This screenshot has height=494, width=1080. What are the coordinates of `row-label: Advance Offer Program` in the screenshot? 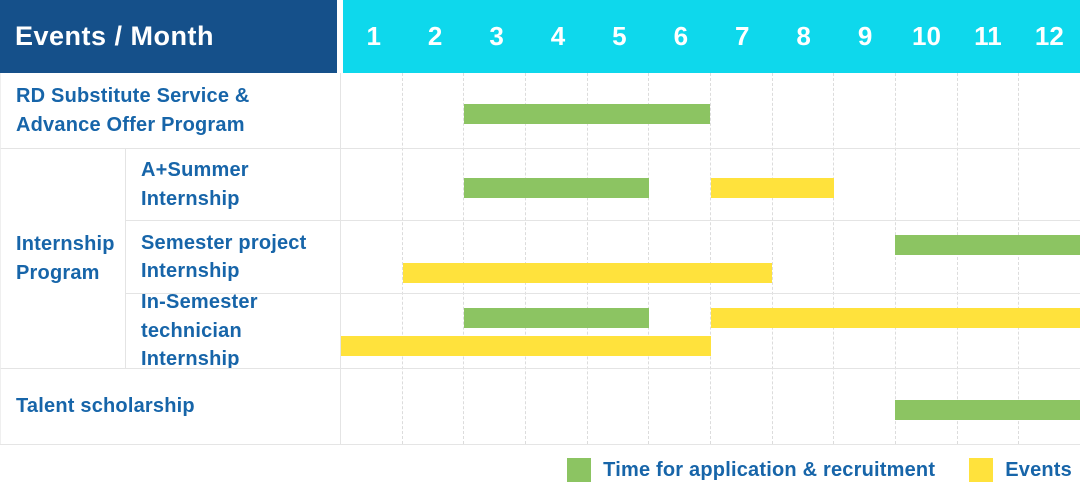 It's located at (130, 124).